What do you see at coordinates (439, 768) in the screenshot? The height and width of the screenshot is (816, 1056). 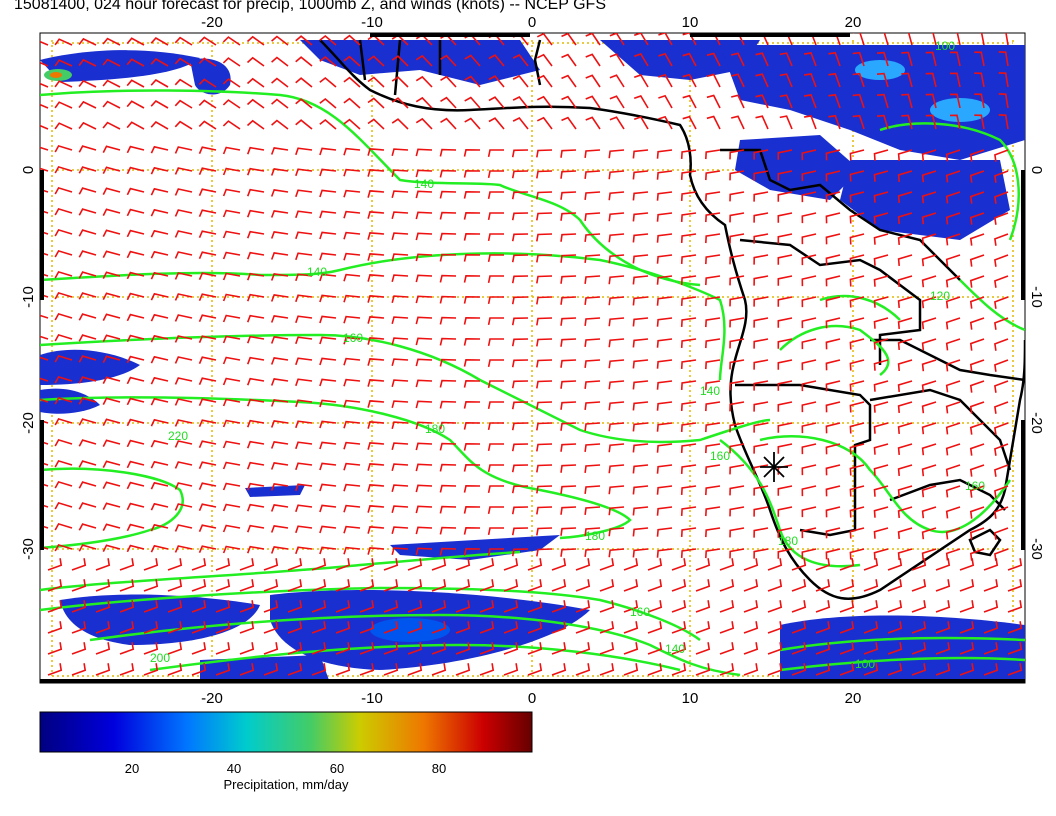 I see `colorbar-tick: 80` at bounding box center [439, 768].